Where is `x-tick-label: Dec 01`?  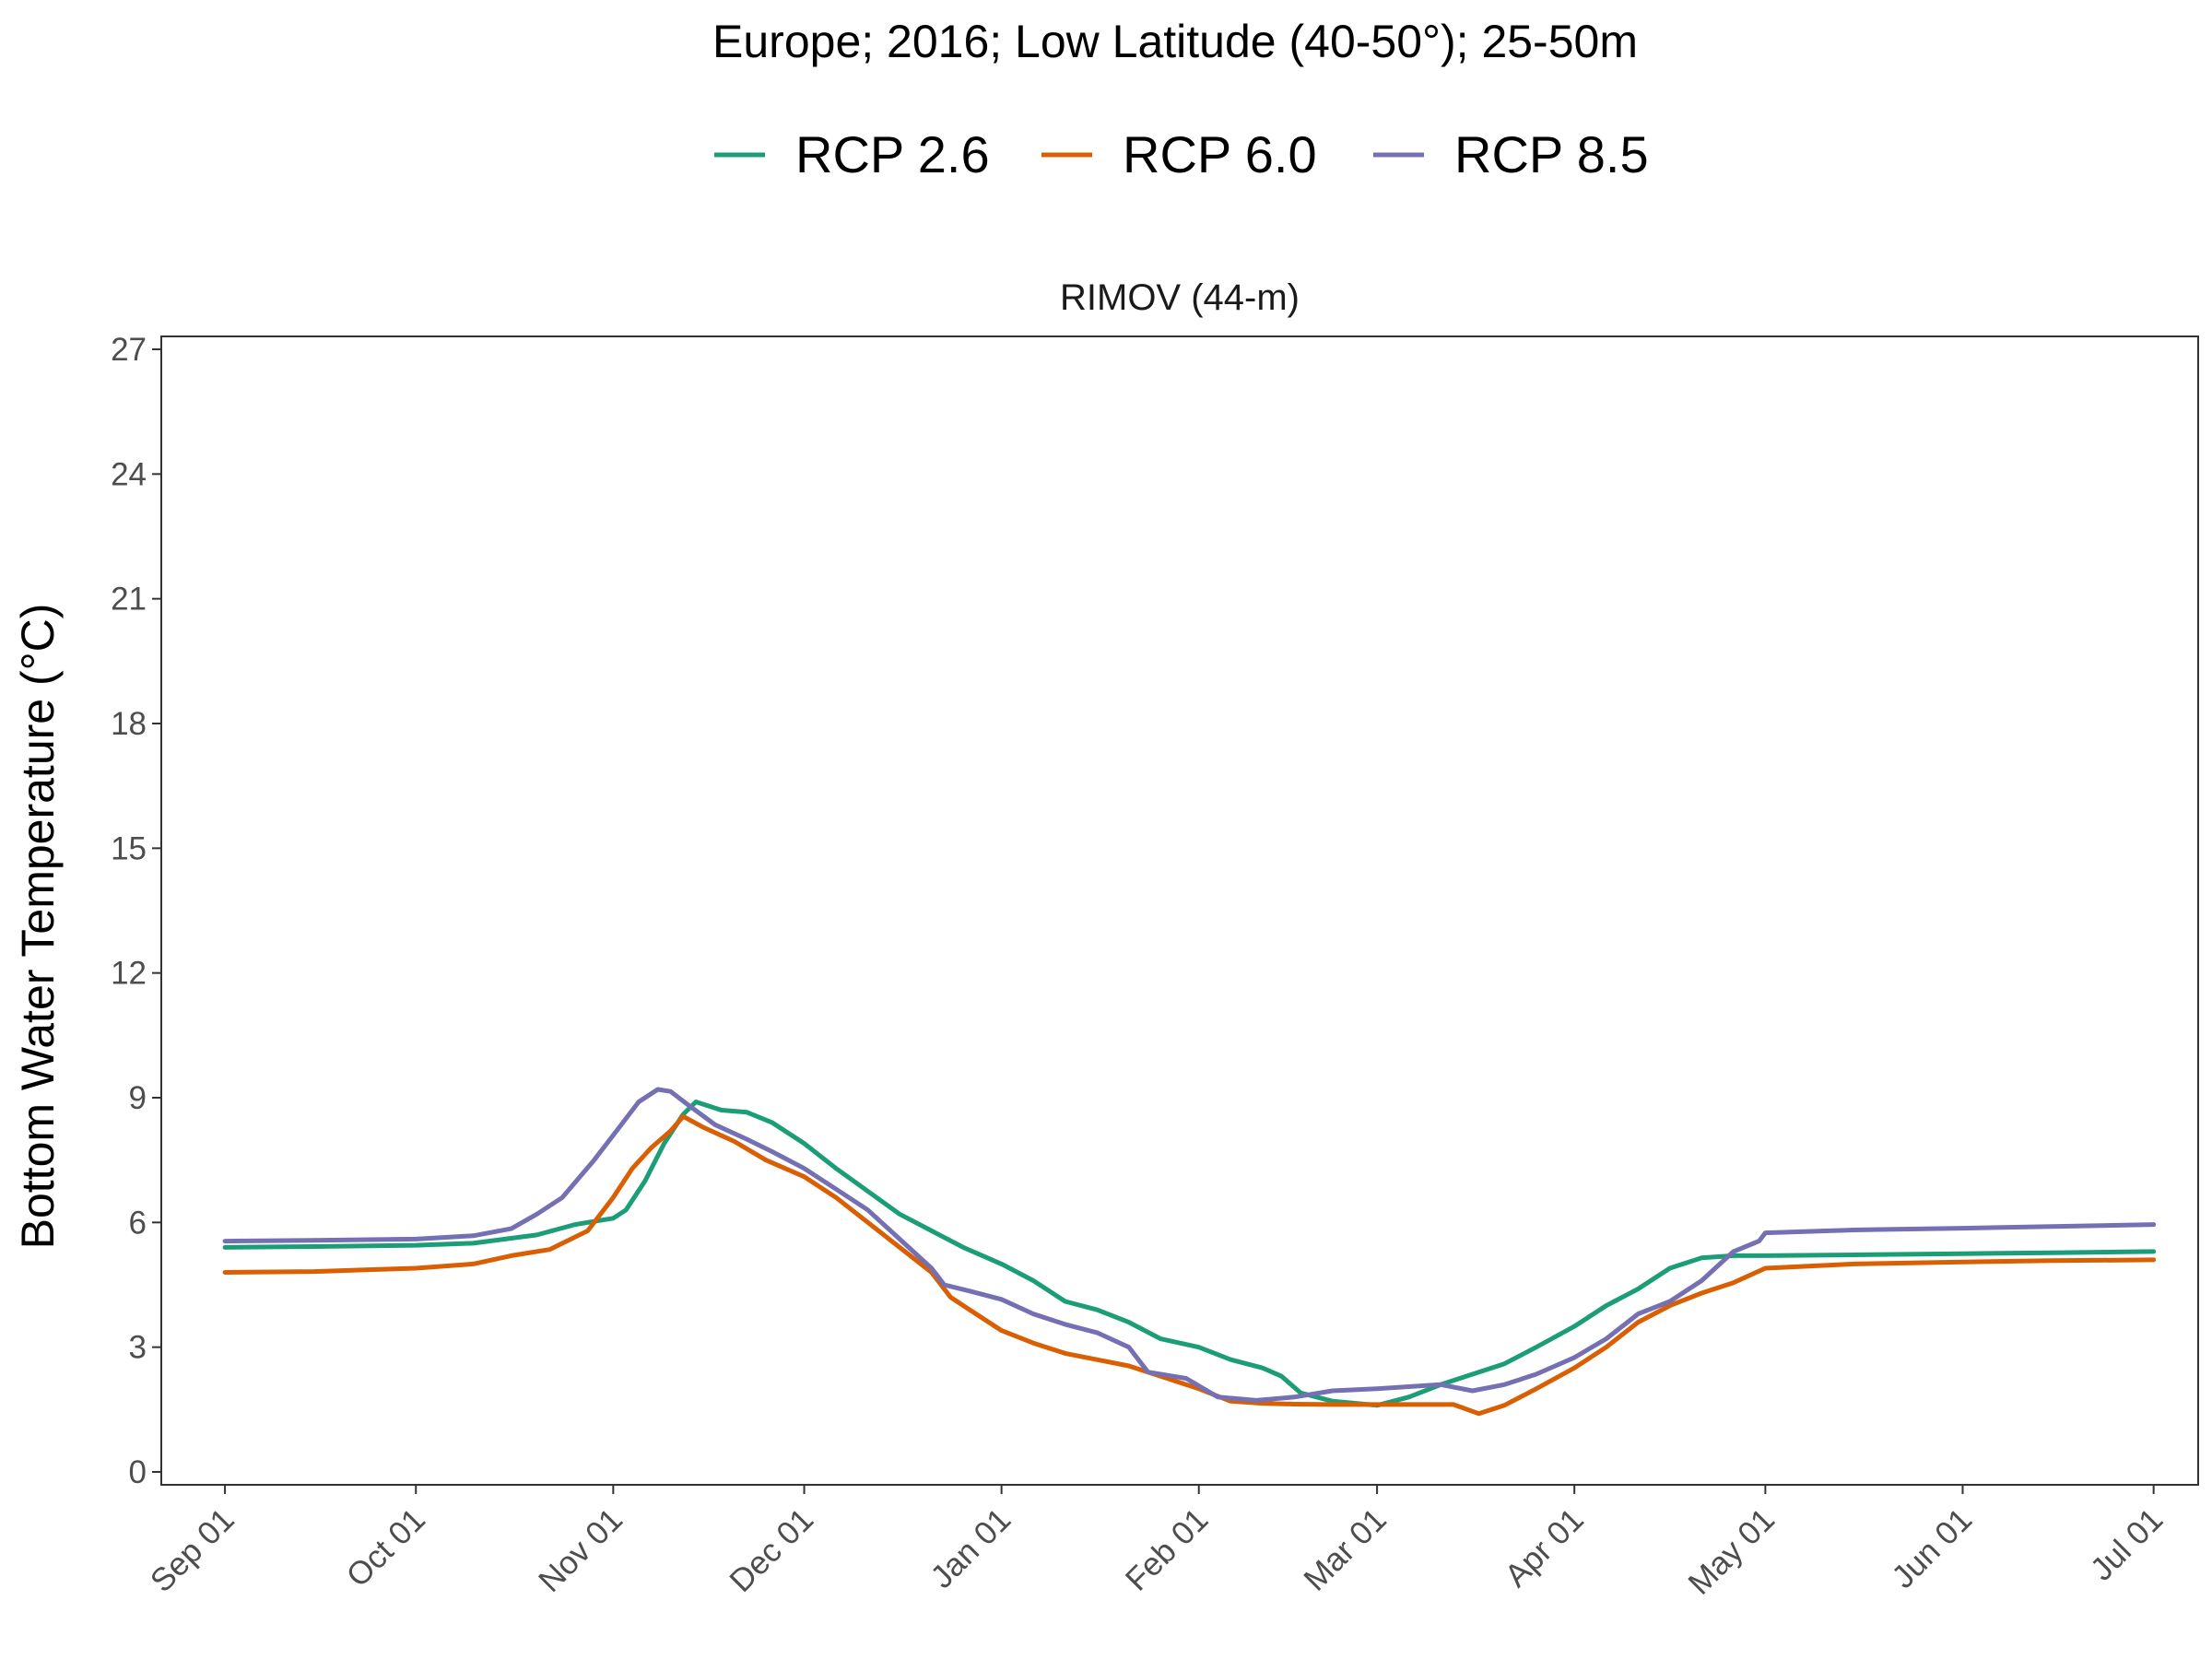
x-tick-label: Dec 01 is located at coordinates (771, 1550).